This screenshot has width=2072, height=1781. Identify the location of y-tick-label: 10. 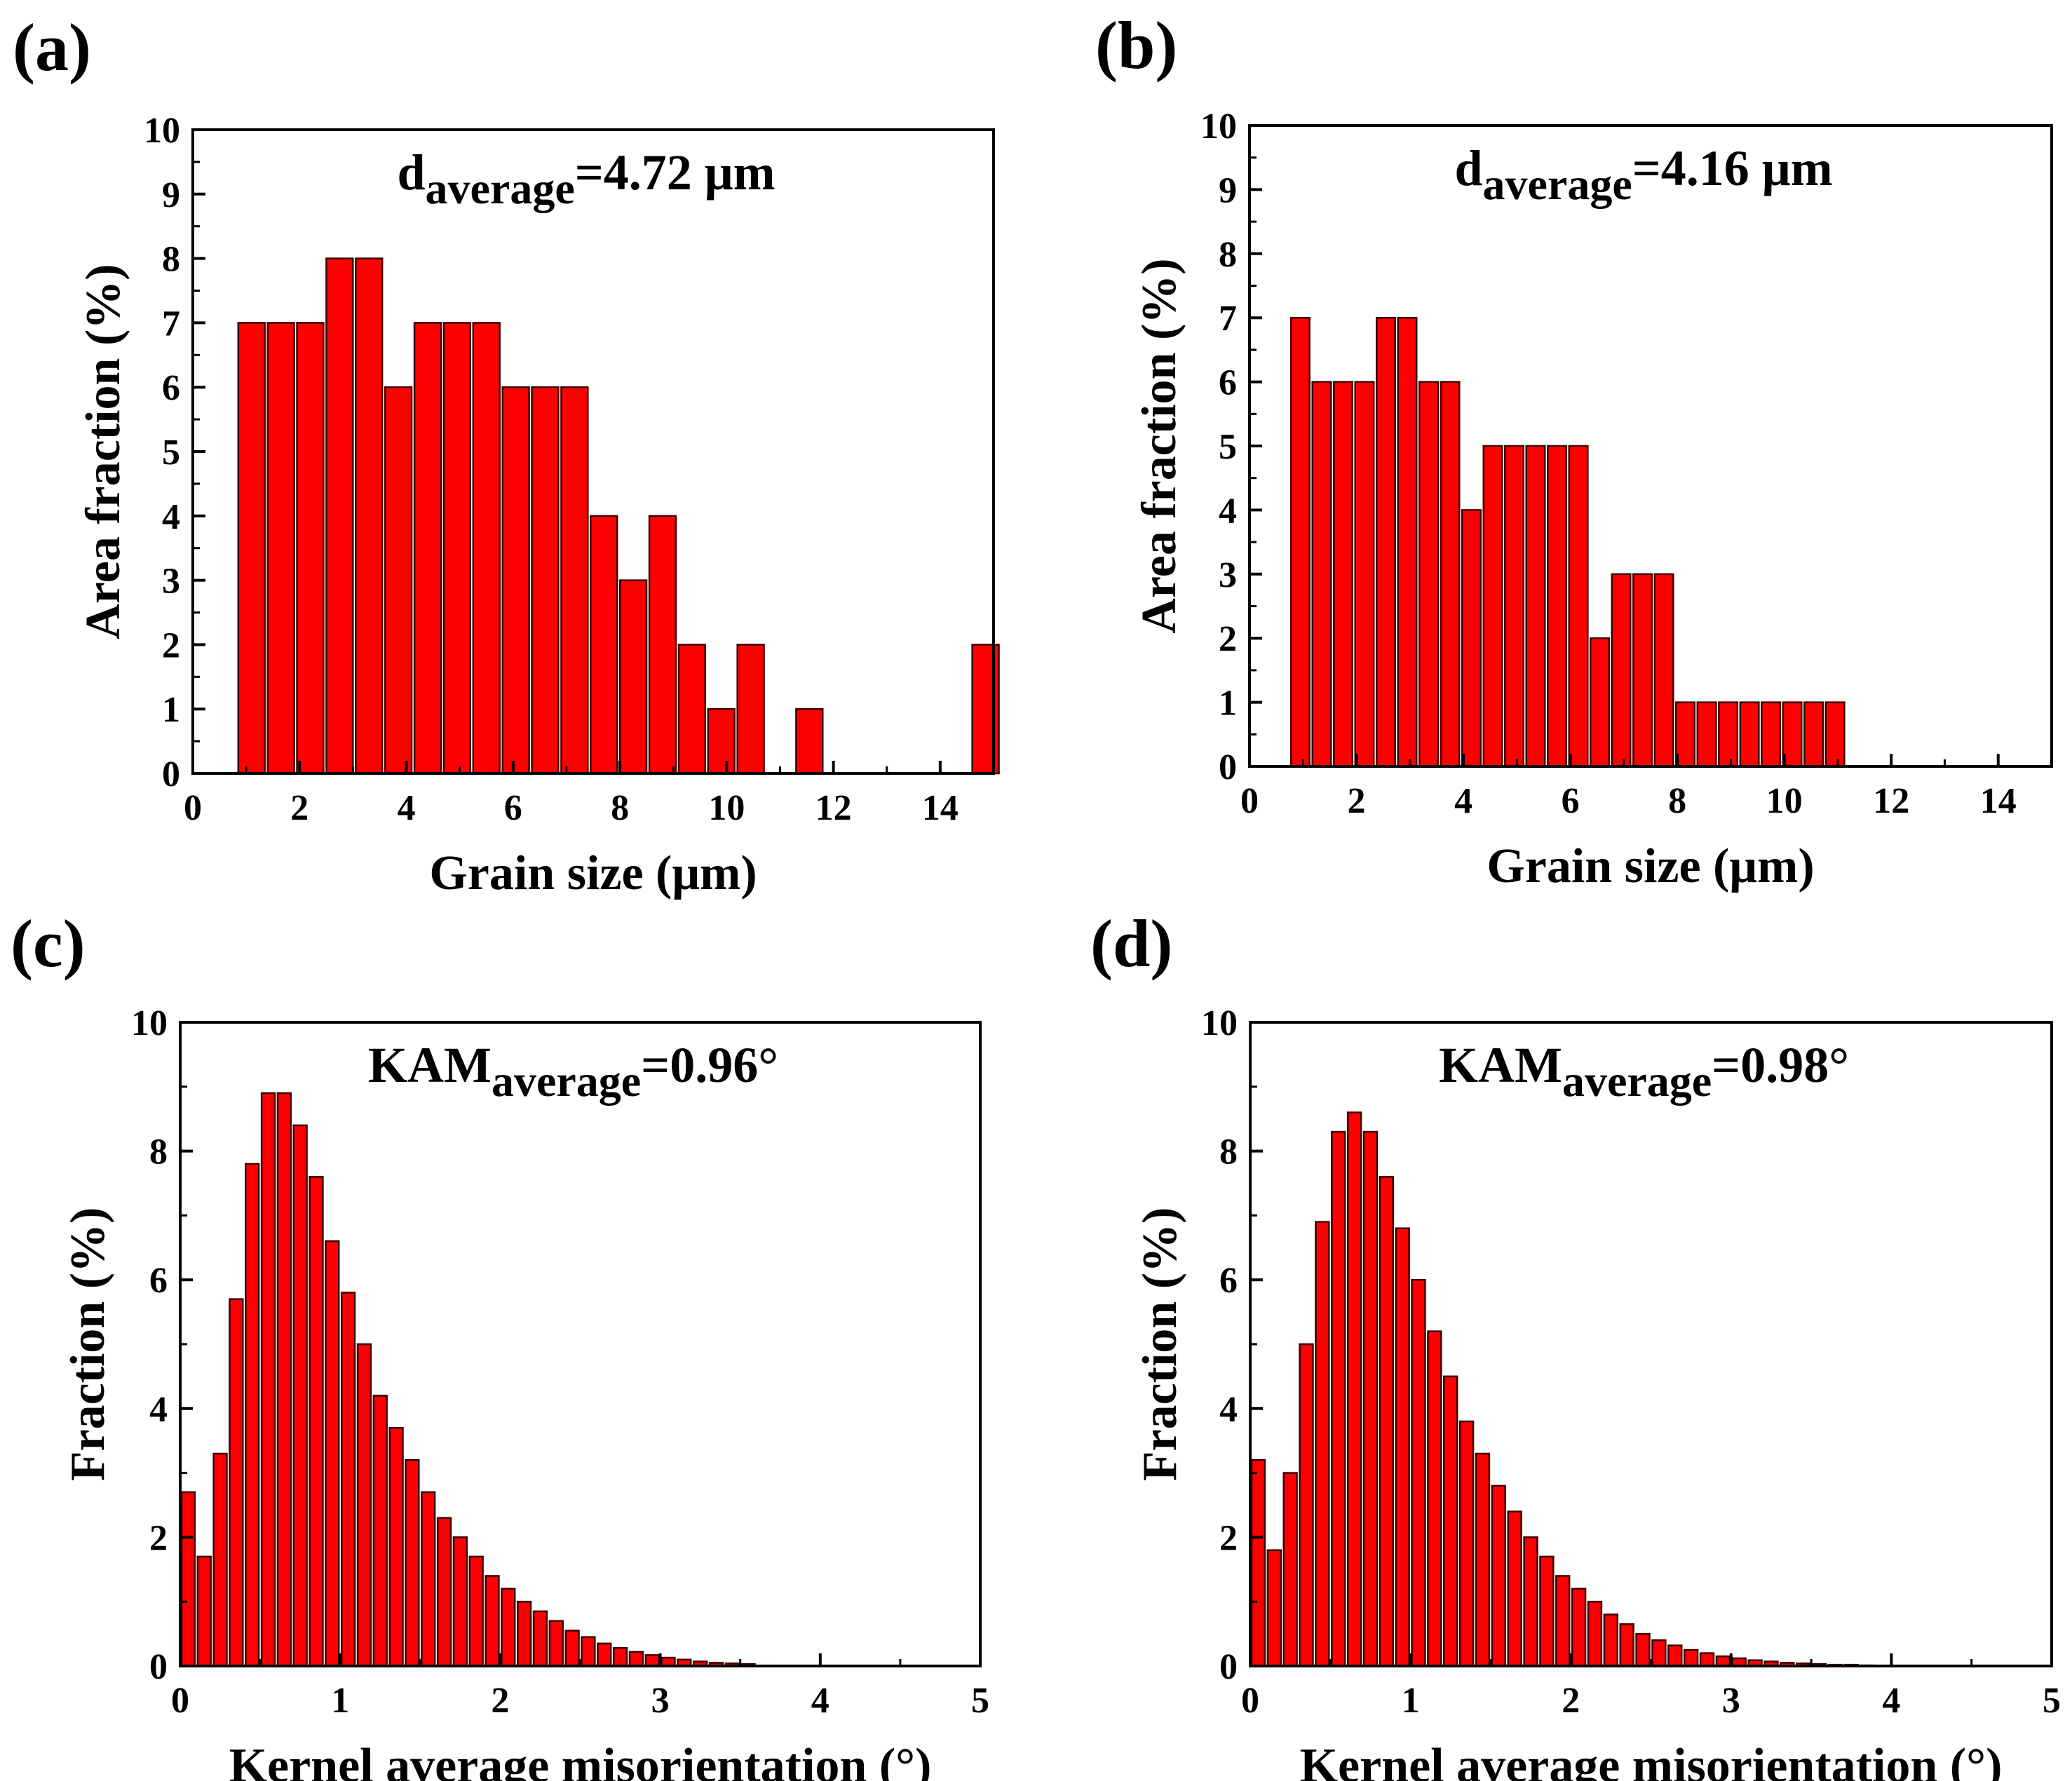
(1219, 1023).